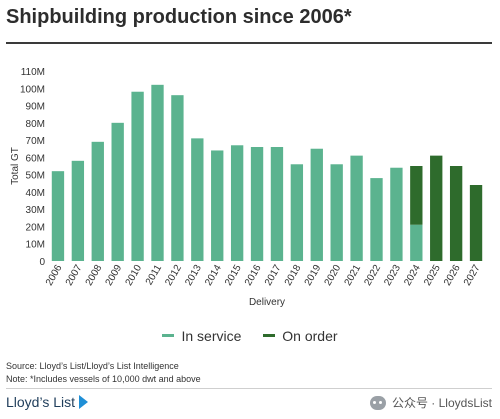  I want to click on y-tick-label: 0, so click(42, 262).